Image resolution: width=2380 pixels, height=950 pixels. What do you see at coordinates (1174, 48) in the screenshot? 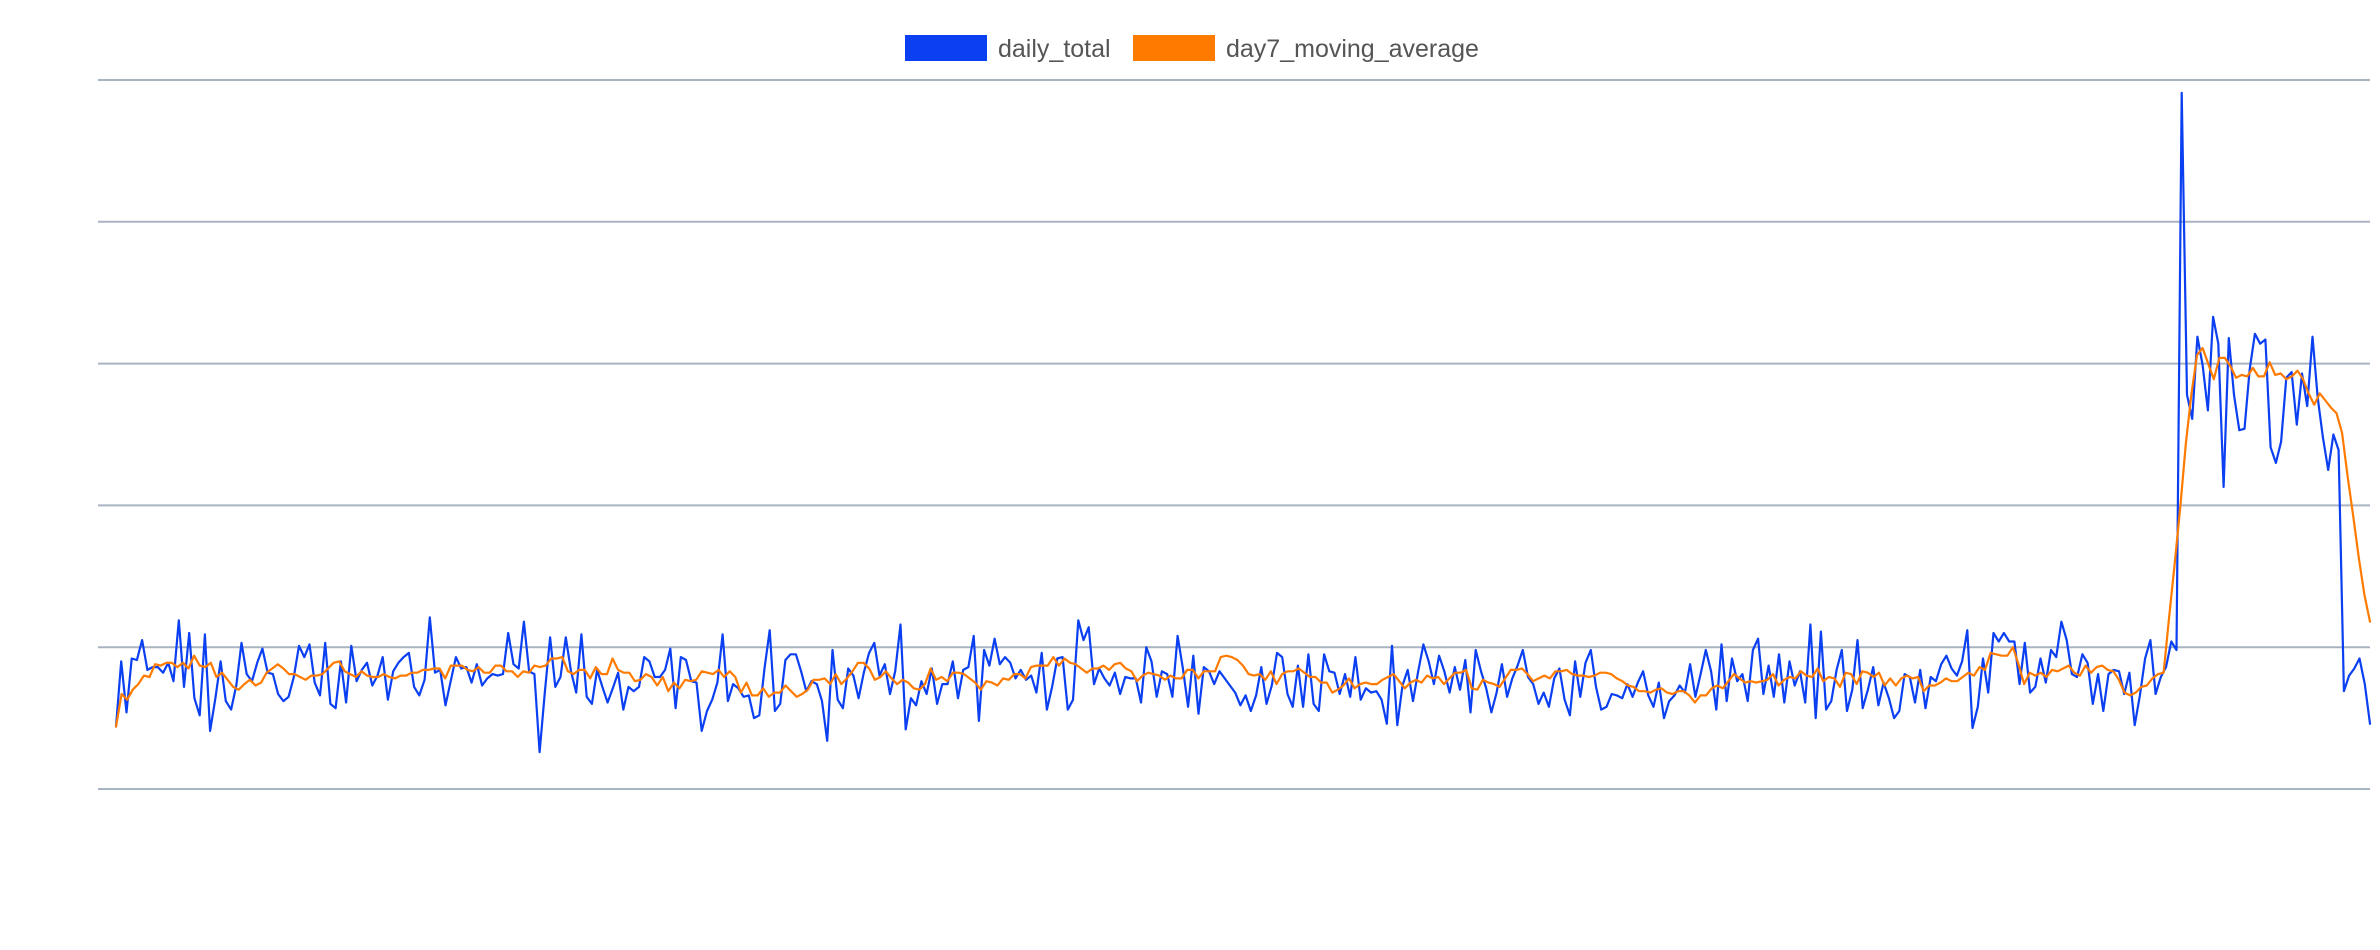
I see `legend-swatch-day7-moving-average` at bounding box center [1174, 48].